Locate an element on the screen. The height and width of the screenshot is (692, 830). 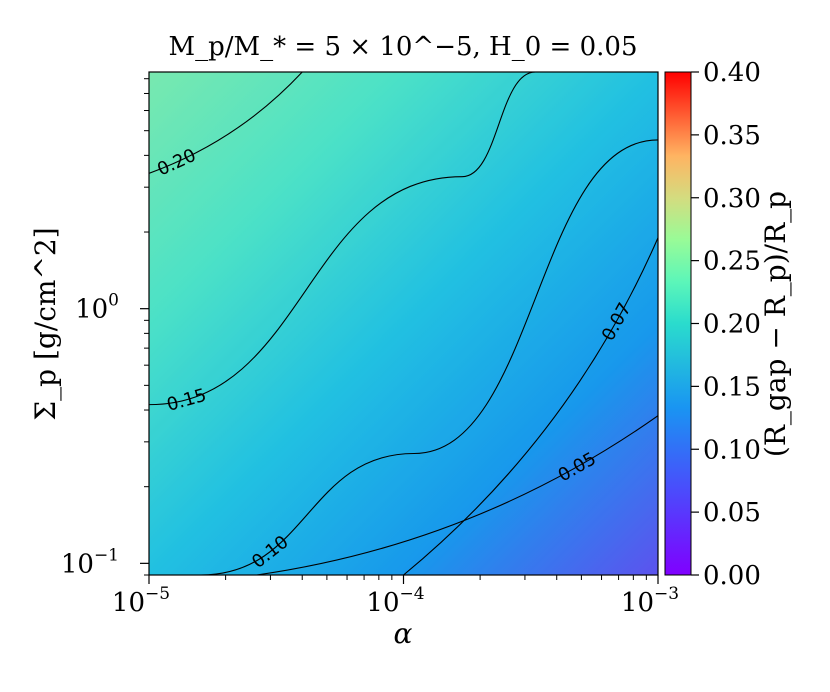
tick-label: 10⁻³ is located at coordinates (650, 601).